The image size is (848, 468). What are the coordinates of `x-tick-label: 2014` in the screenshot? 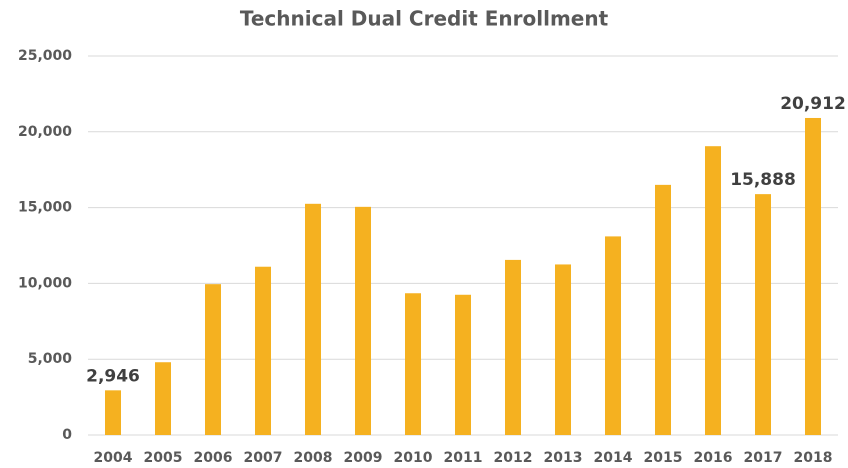 It's located at (613, 458).